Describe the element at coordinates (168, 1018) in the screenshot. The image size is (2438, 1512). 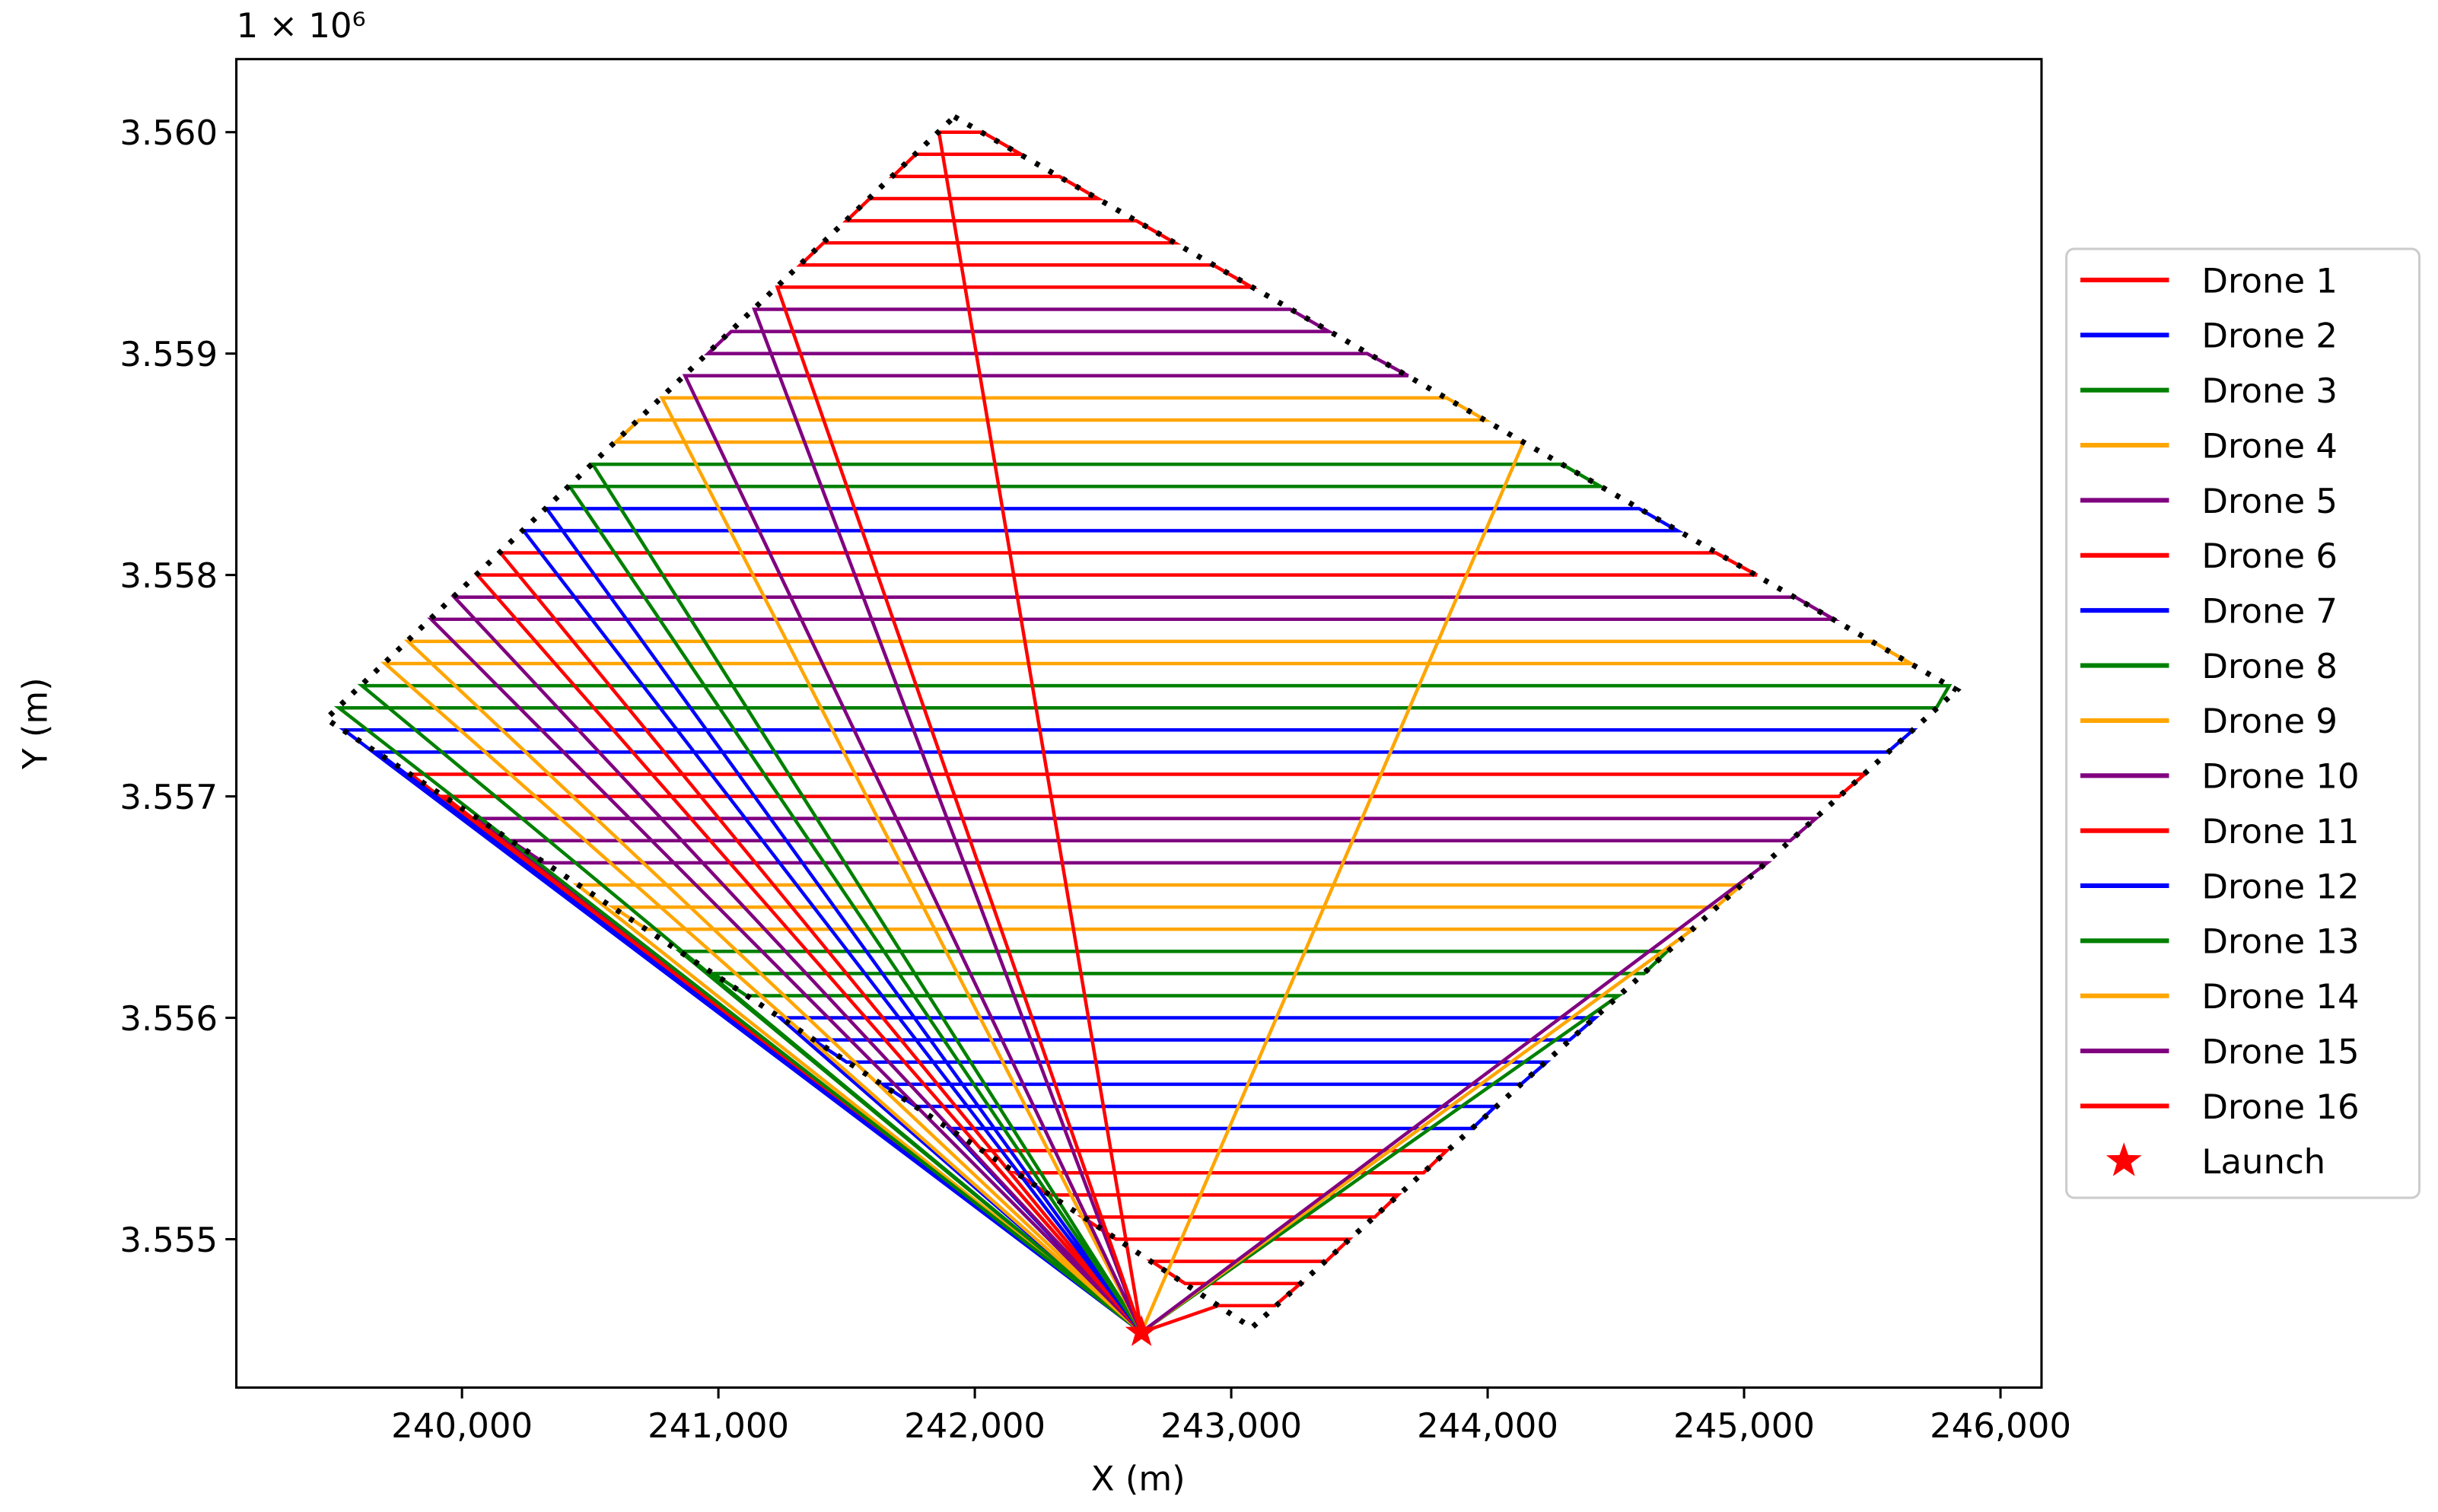
I see `y-tick-label: 3.556` at that location.